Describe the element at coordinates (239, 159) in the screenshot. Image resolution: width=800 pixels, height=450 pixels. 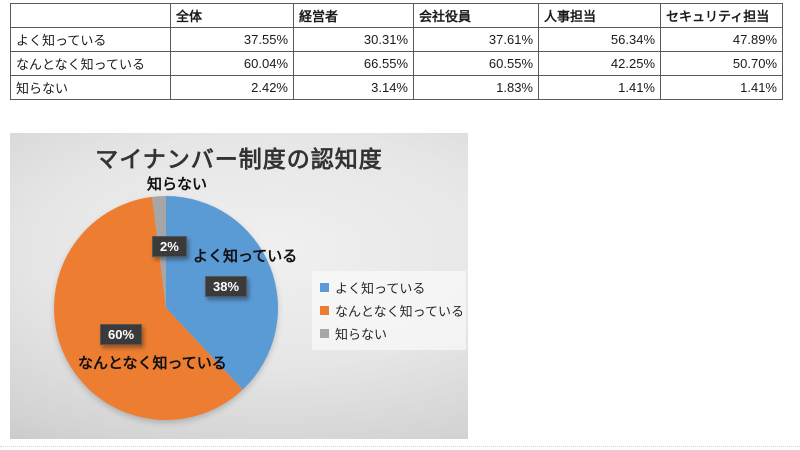
I see `chart-title: マイナンバー制度の認知度` at that location.